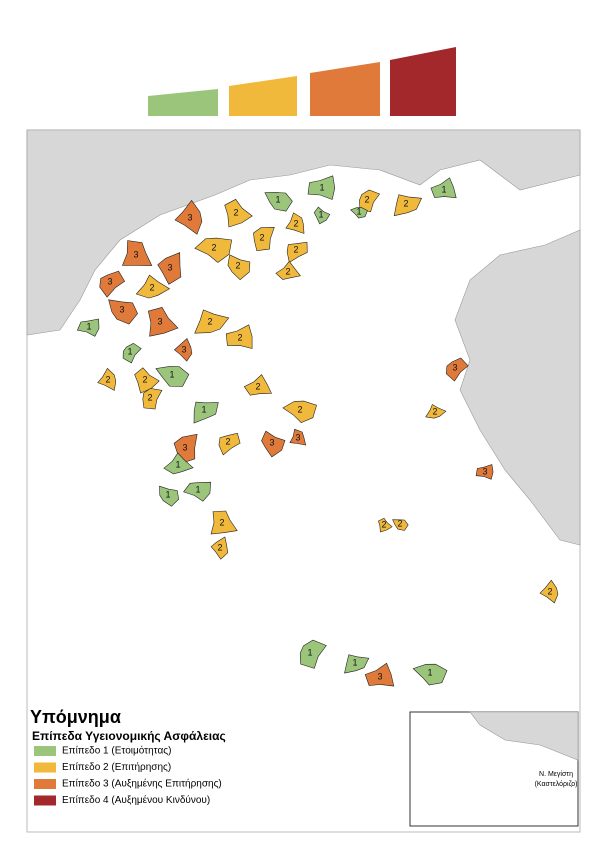 The height and width of the screenshot is (841, 600). What do you see at coordinates (524, 736) in the screenshot?
I see `inset-land` at bounding box center [524, 736].